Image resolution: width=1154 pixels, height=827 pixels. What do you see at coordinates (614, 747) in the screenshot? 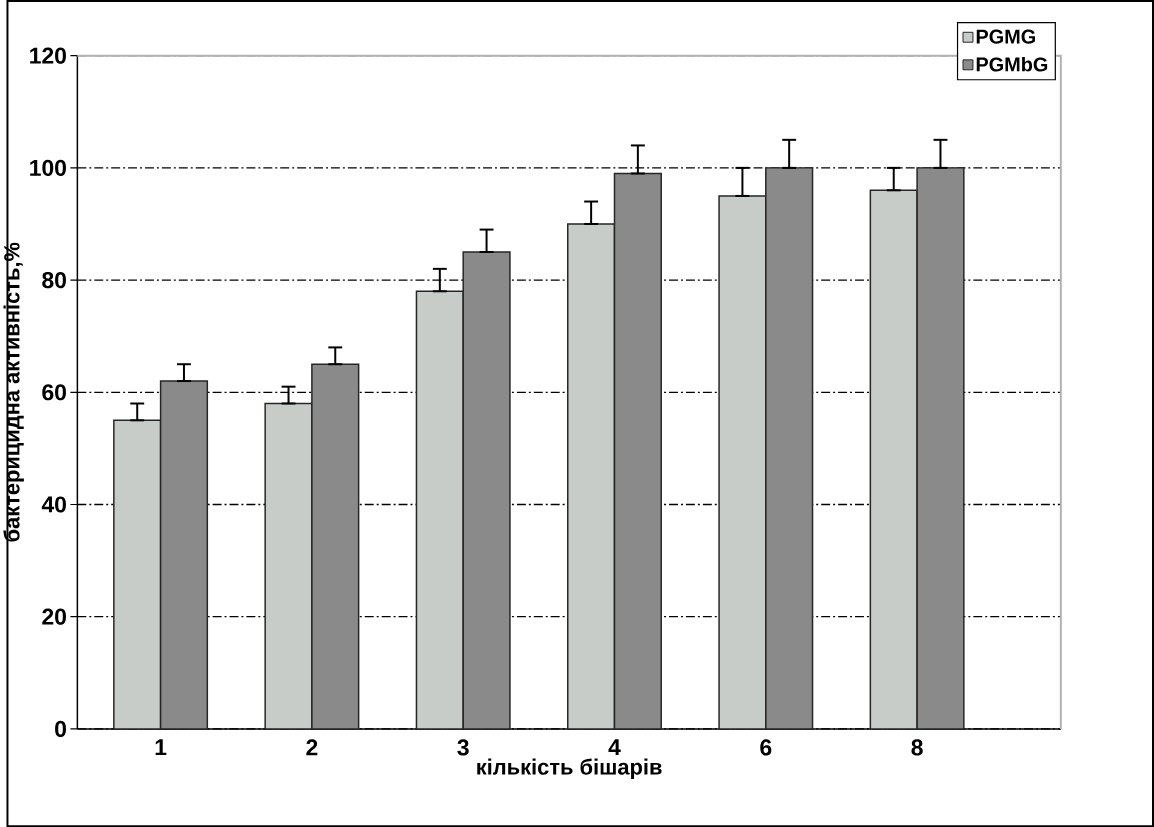
I see `x-tick-label: 4` at bounding box center [614, 747].